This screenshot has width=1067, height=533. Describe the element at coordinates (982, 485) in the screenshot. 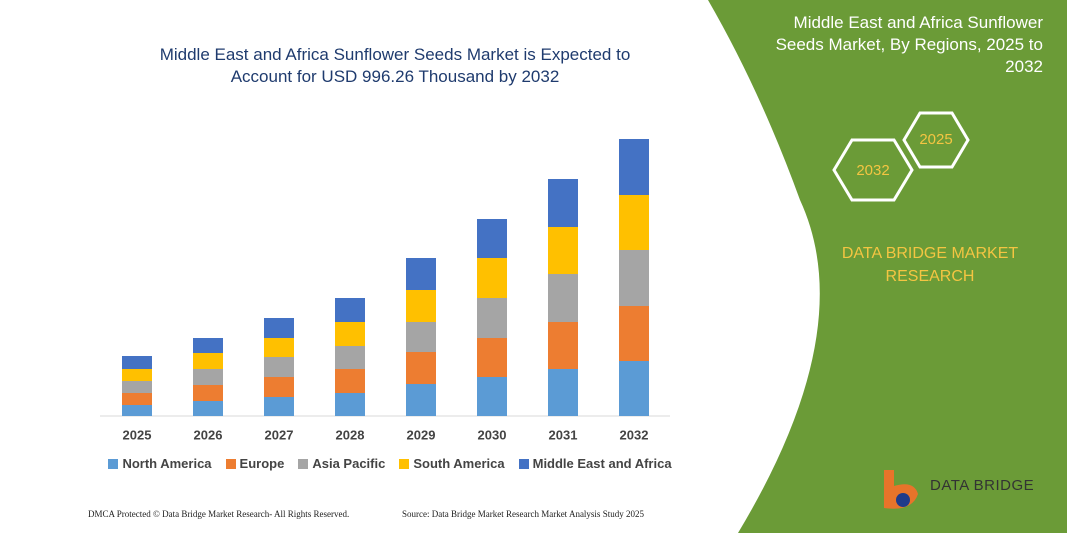

I see `logo-text: DATA BRIDGE` at that location.